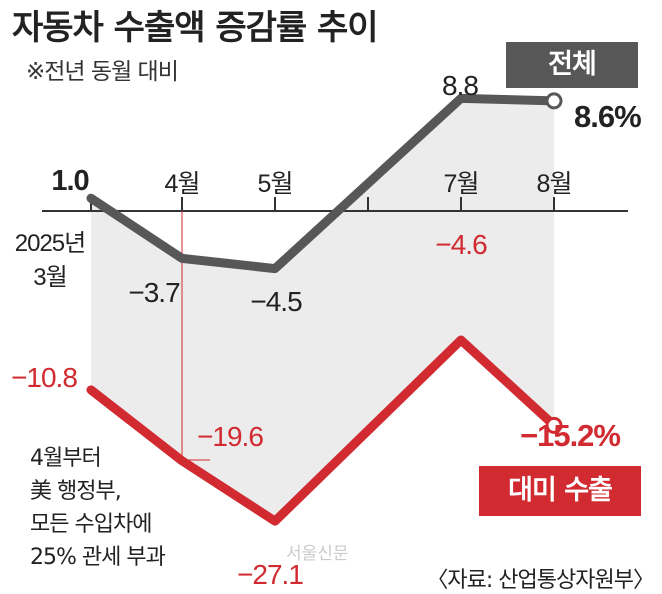  I want to click on legend-badge-total: 전체, so click(572, 65).